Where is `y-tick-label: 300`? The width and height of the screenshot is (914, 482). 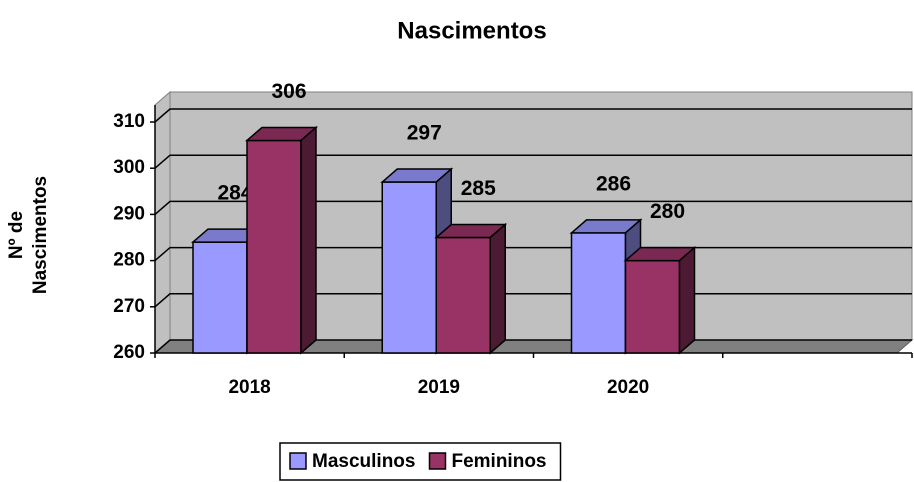
y-tick-label: 300 is located at coordinates (129, 167).